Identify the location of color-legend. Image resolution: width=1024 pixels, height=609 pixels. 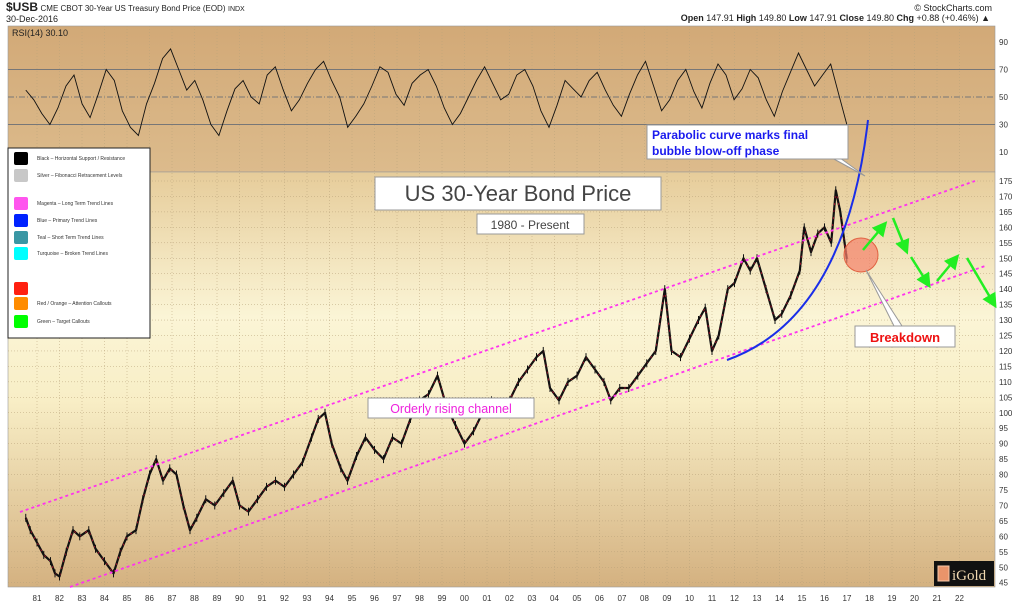
(79, 243).